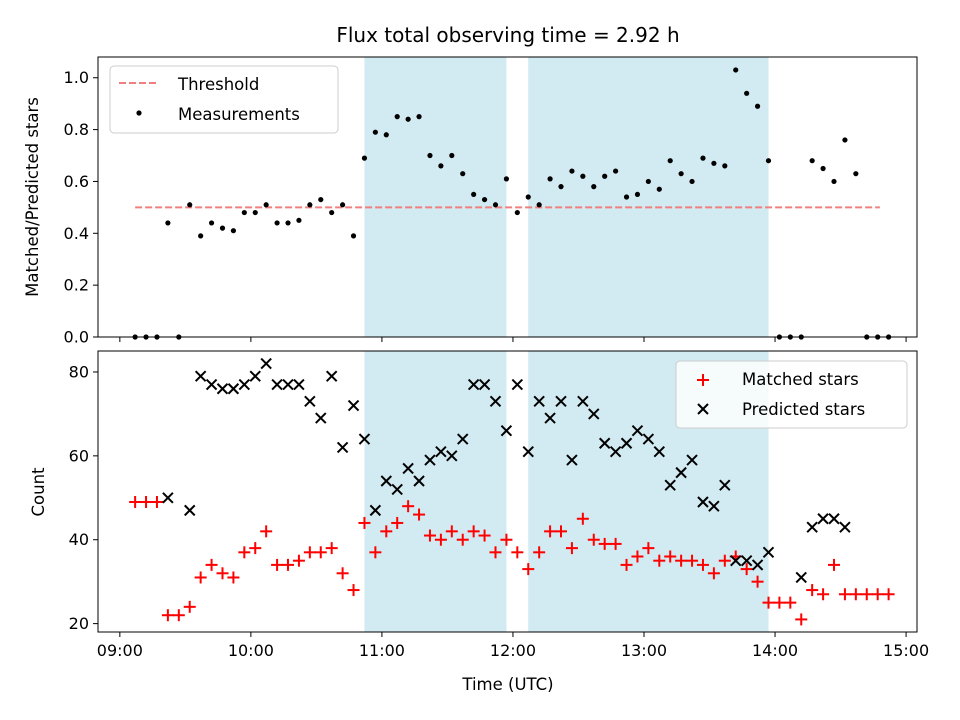  What do you see at coordinates (512, 560) in the screenshot?
I see `matched-stars-series` at bounding box center [512, 560].